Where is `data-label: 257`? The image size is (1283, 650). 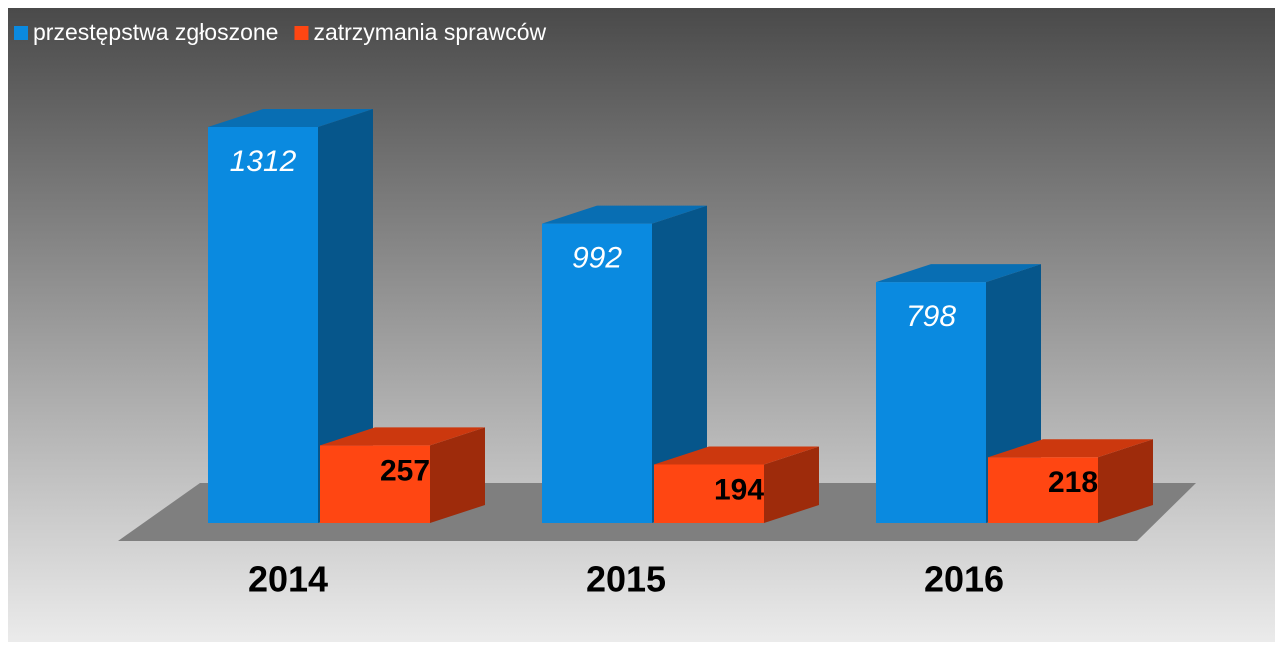 data-label: 257 is located at coordinates (405, 470).